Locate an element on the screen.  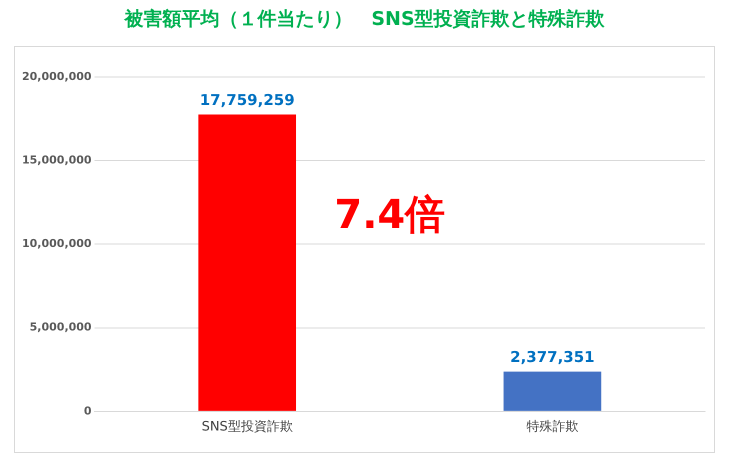
y-tick-label: 10,000,000 is located at coordinates (57, 243).